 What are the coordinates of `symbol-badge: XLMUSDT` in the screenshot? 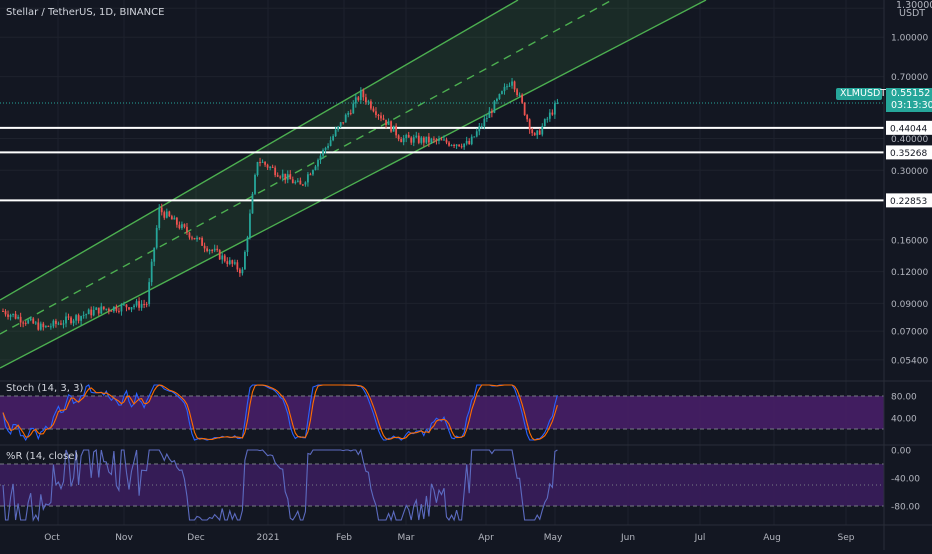 It's located at (861, 94).